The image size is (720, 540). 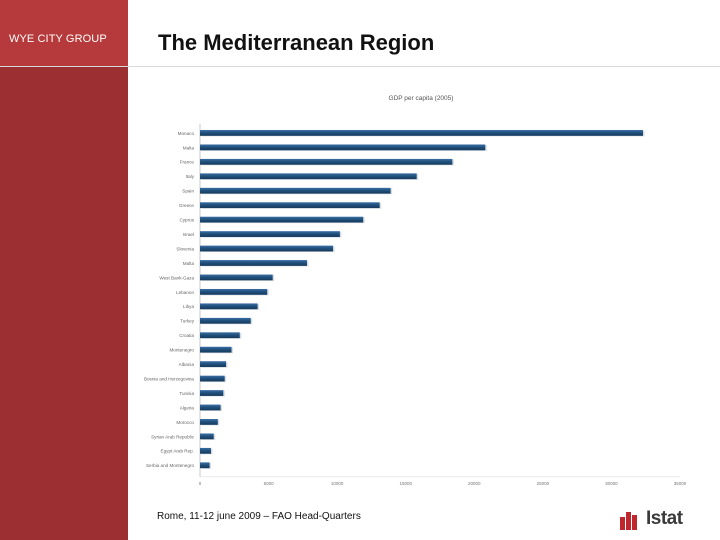 I want to click on category-label: Serbia and Montenegro, so click(x=170, y=465).